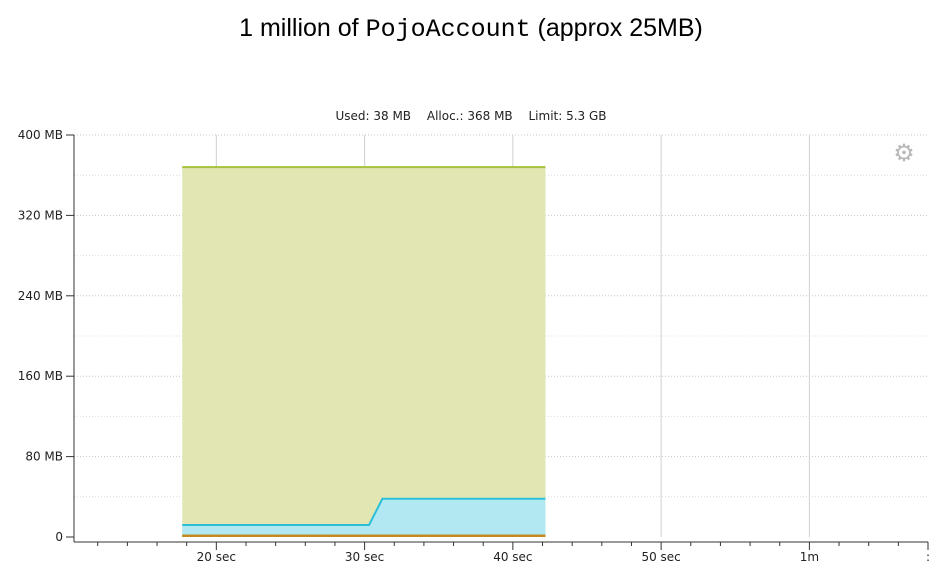  Describe the element at coordinates (512, 557) in the screenshot. I see `x-tick-label: 40 sec` at that location.